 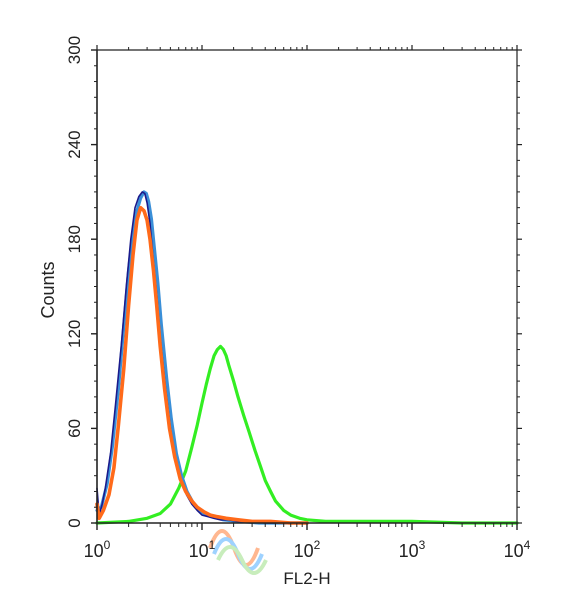 What do you see at coordinates (74, 522) in the screenshot?
I see `y-tick-label: 0` at bounding box center [74, 522].